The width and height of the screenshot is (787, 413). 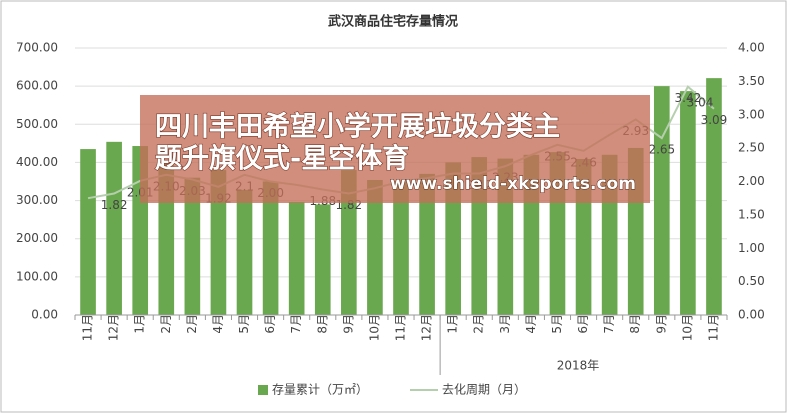 I want to click on y2-tick-label: 0.00, so click(x=751, y=315).